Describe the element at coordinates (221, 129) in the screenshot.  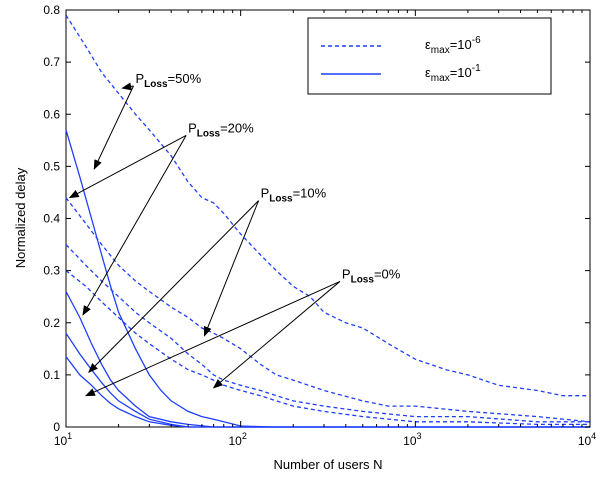
I see `annotation-label-2: PLoss=20%` at that location.